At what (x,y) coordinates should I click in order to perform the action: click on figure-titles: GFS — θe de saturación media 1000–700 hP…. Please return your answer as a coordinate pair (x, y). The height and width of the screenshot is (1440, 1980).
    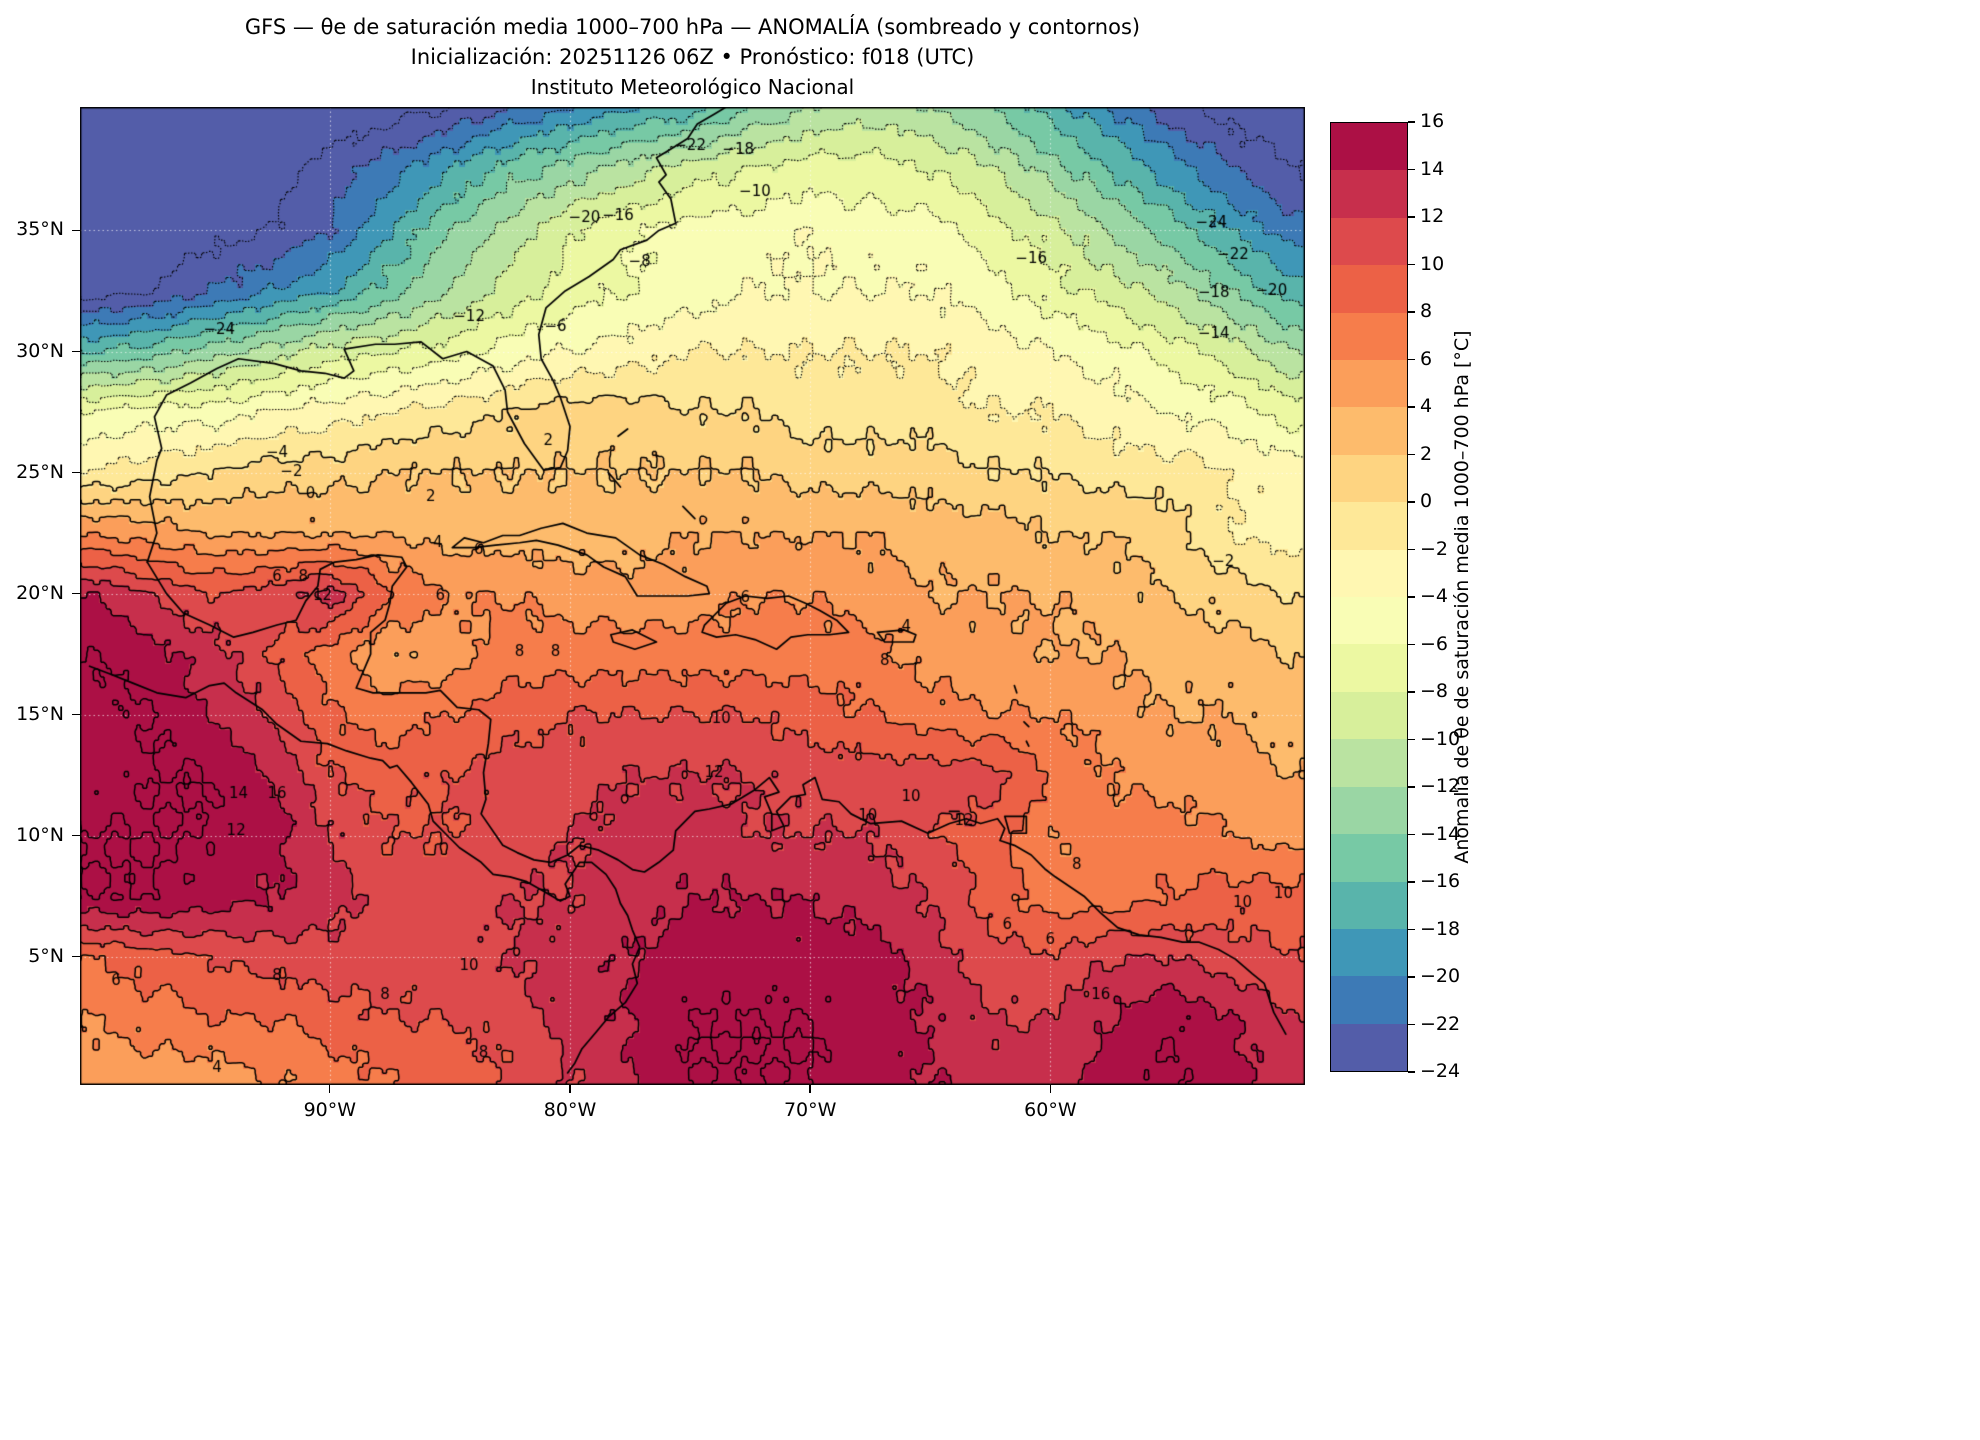
    Looking at the image, I should click on (692, 57).